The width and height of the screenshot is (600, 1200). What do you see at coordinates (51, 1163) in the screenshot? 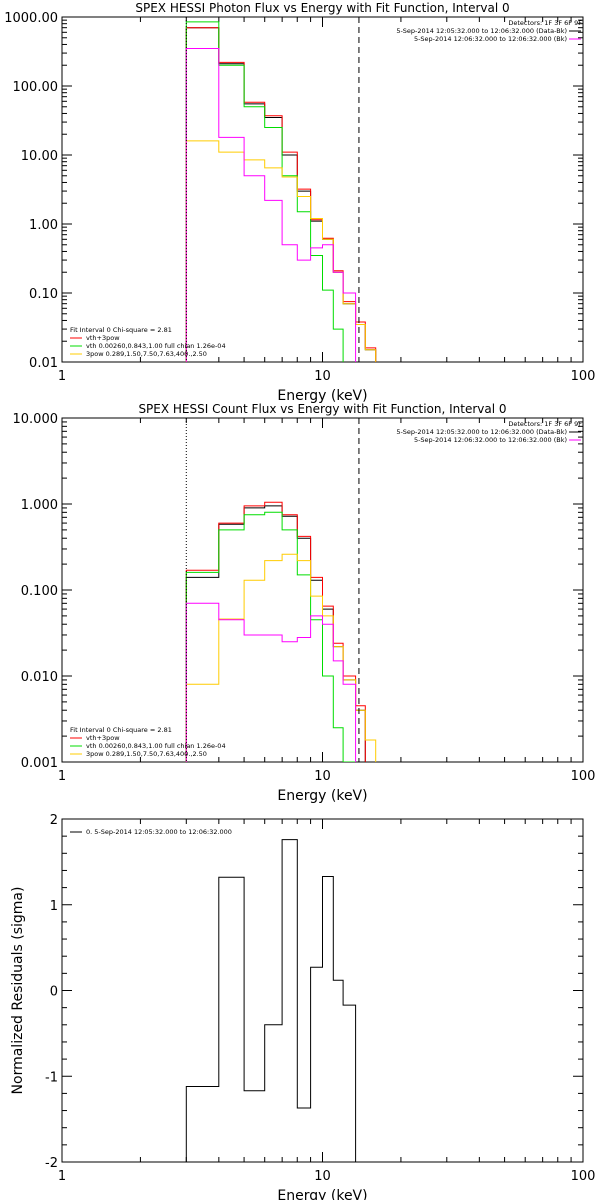
I see `y-tick-label: -2` at bounding box center [51, 1163].